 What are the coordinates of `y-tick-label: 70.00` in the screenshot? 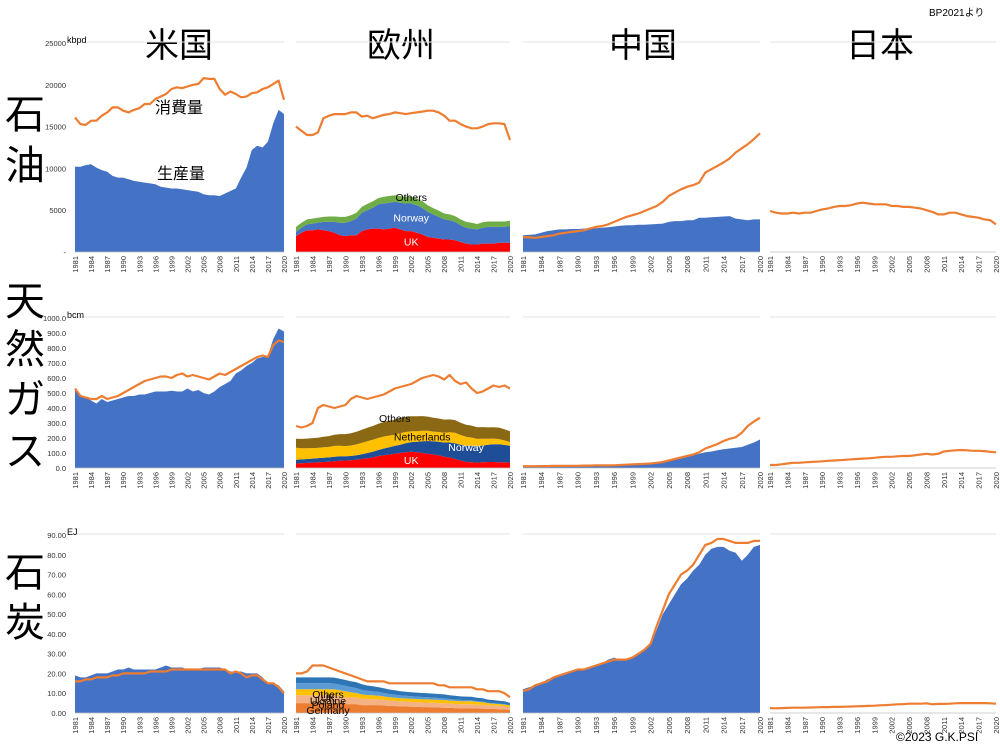 It's located at (56, 575).